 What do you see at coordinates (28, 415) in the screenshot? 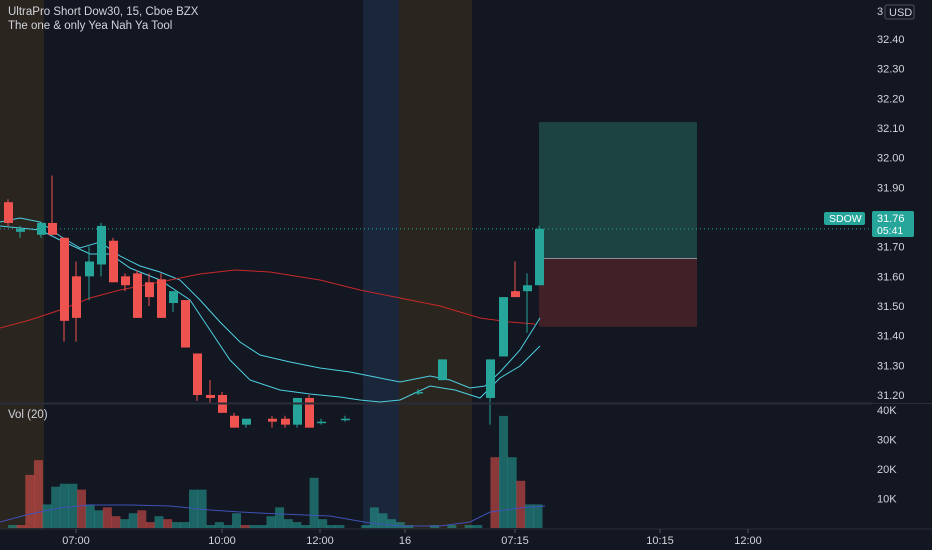
I see `volume-indicator-label: Vol (20)` at bounding box center [28, 415].